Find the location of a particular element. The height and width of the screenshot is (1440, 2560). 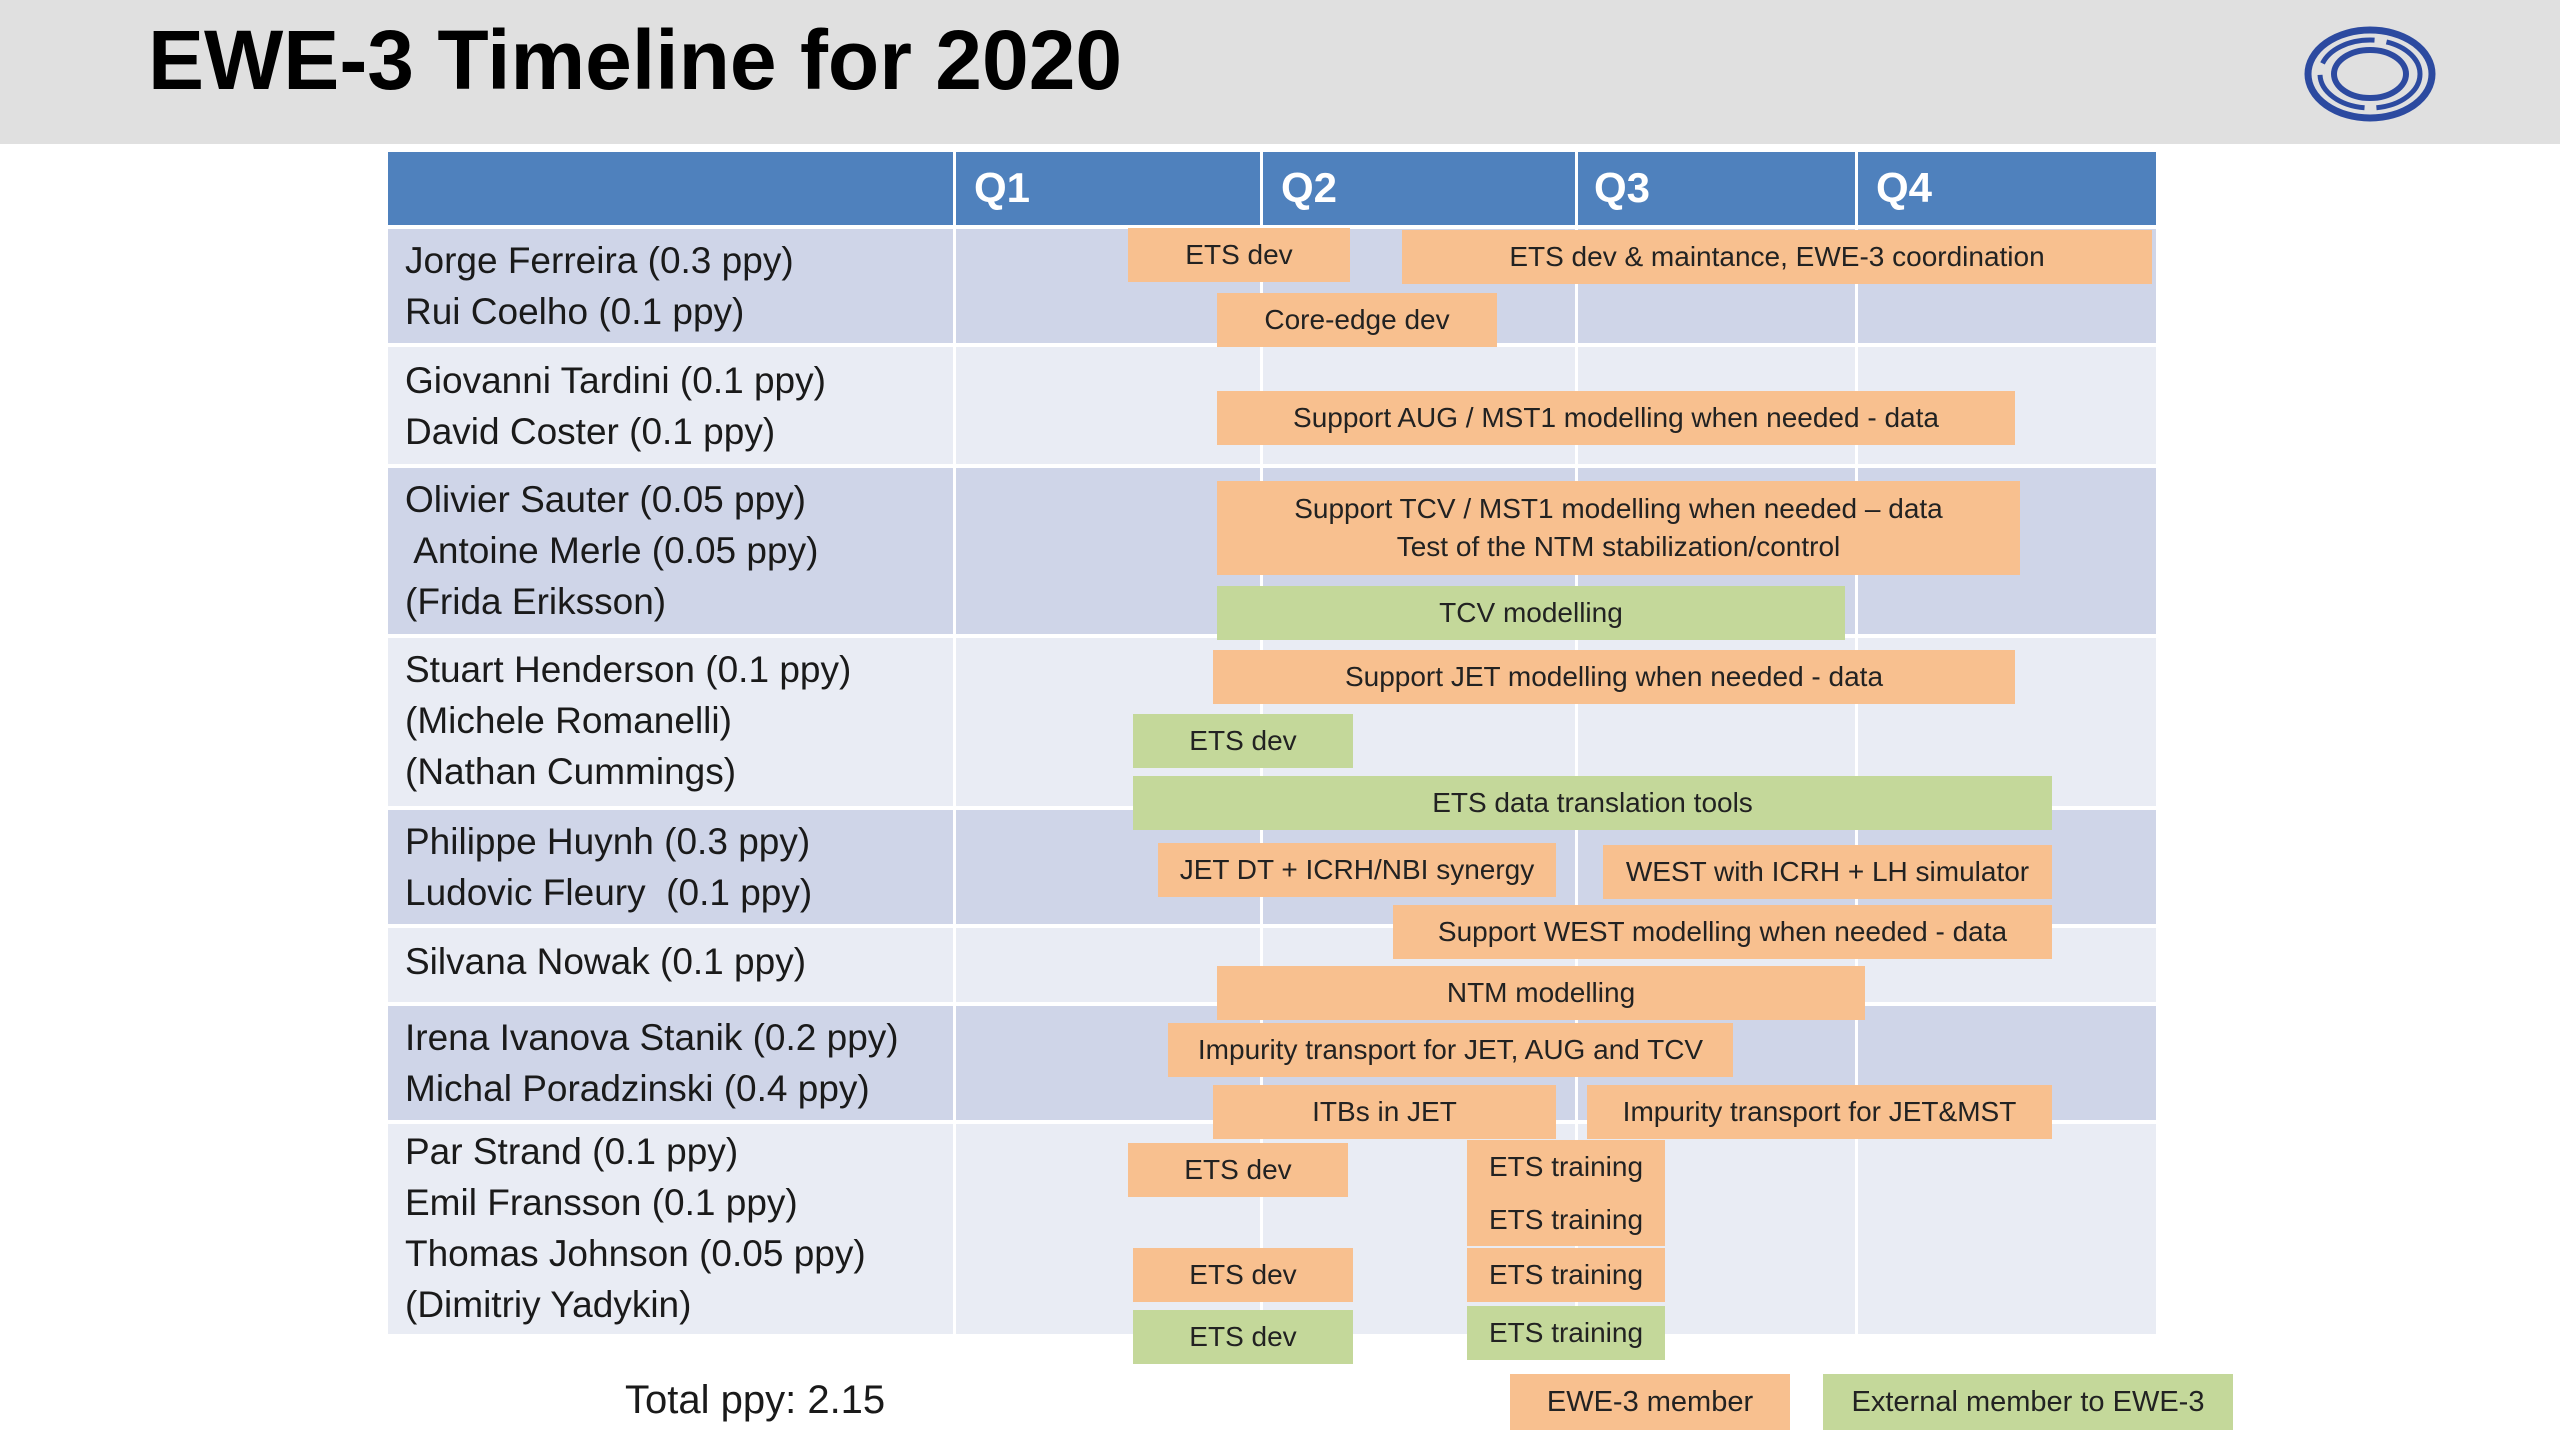

gantt-bar: TCV modelling is located at coordinates (1531, 613).